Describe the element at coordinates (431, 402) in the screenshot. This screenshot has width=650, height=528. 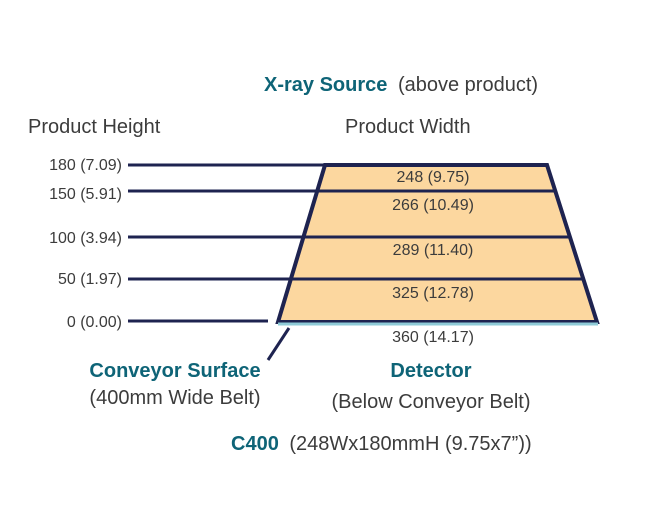
I see `detector-note: (Below Conveyor Belt)` at that location.